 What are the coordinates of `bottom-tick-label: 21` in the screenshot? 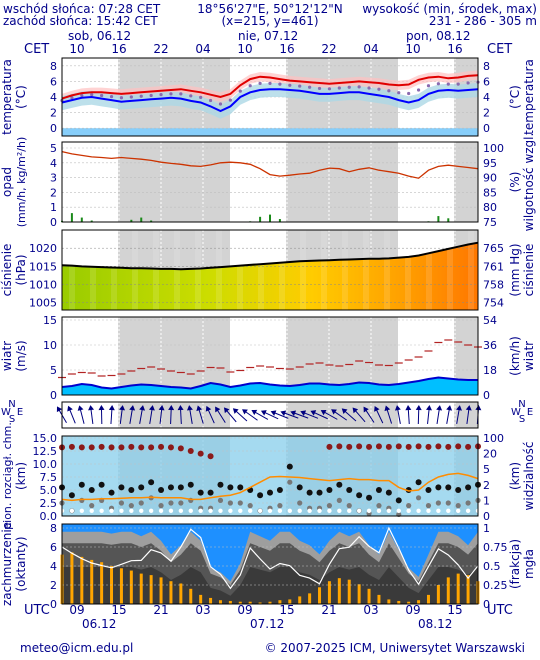 It's located at (160, 610).